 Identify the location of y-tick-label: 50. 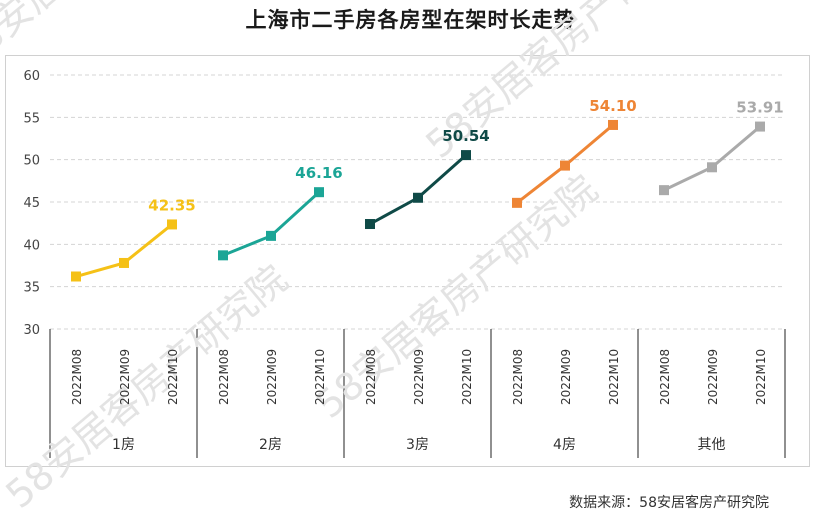
(31, 161).